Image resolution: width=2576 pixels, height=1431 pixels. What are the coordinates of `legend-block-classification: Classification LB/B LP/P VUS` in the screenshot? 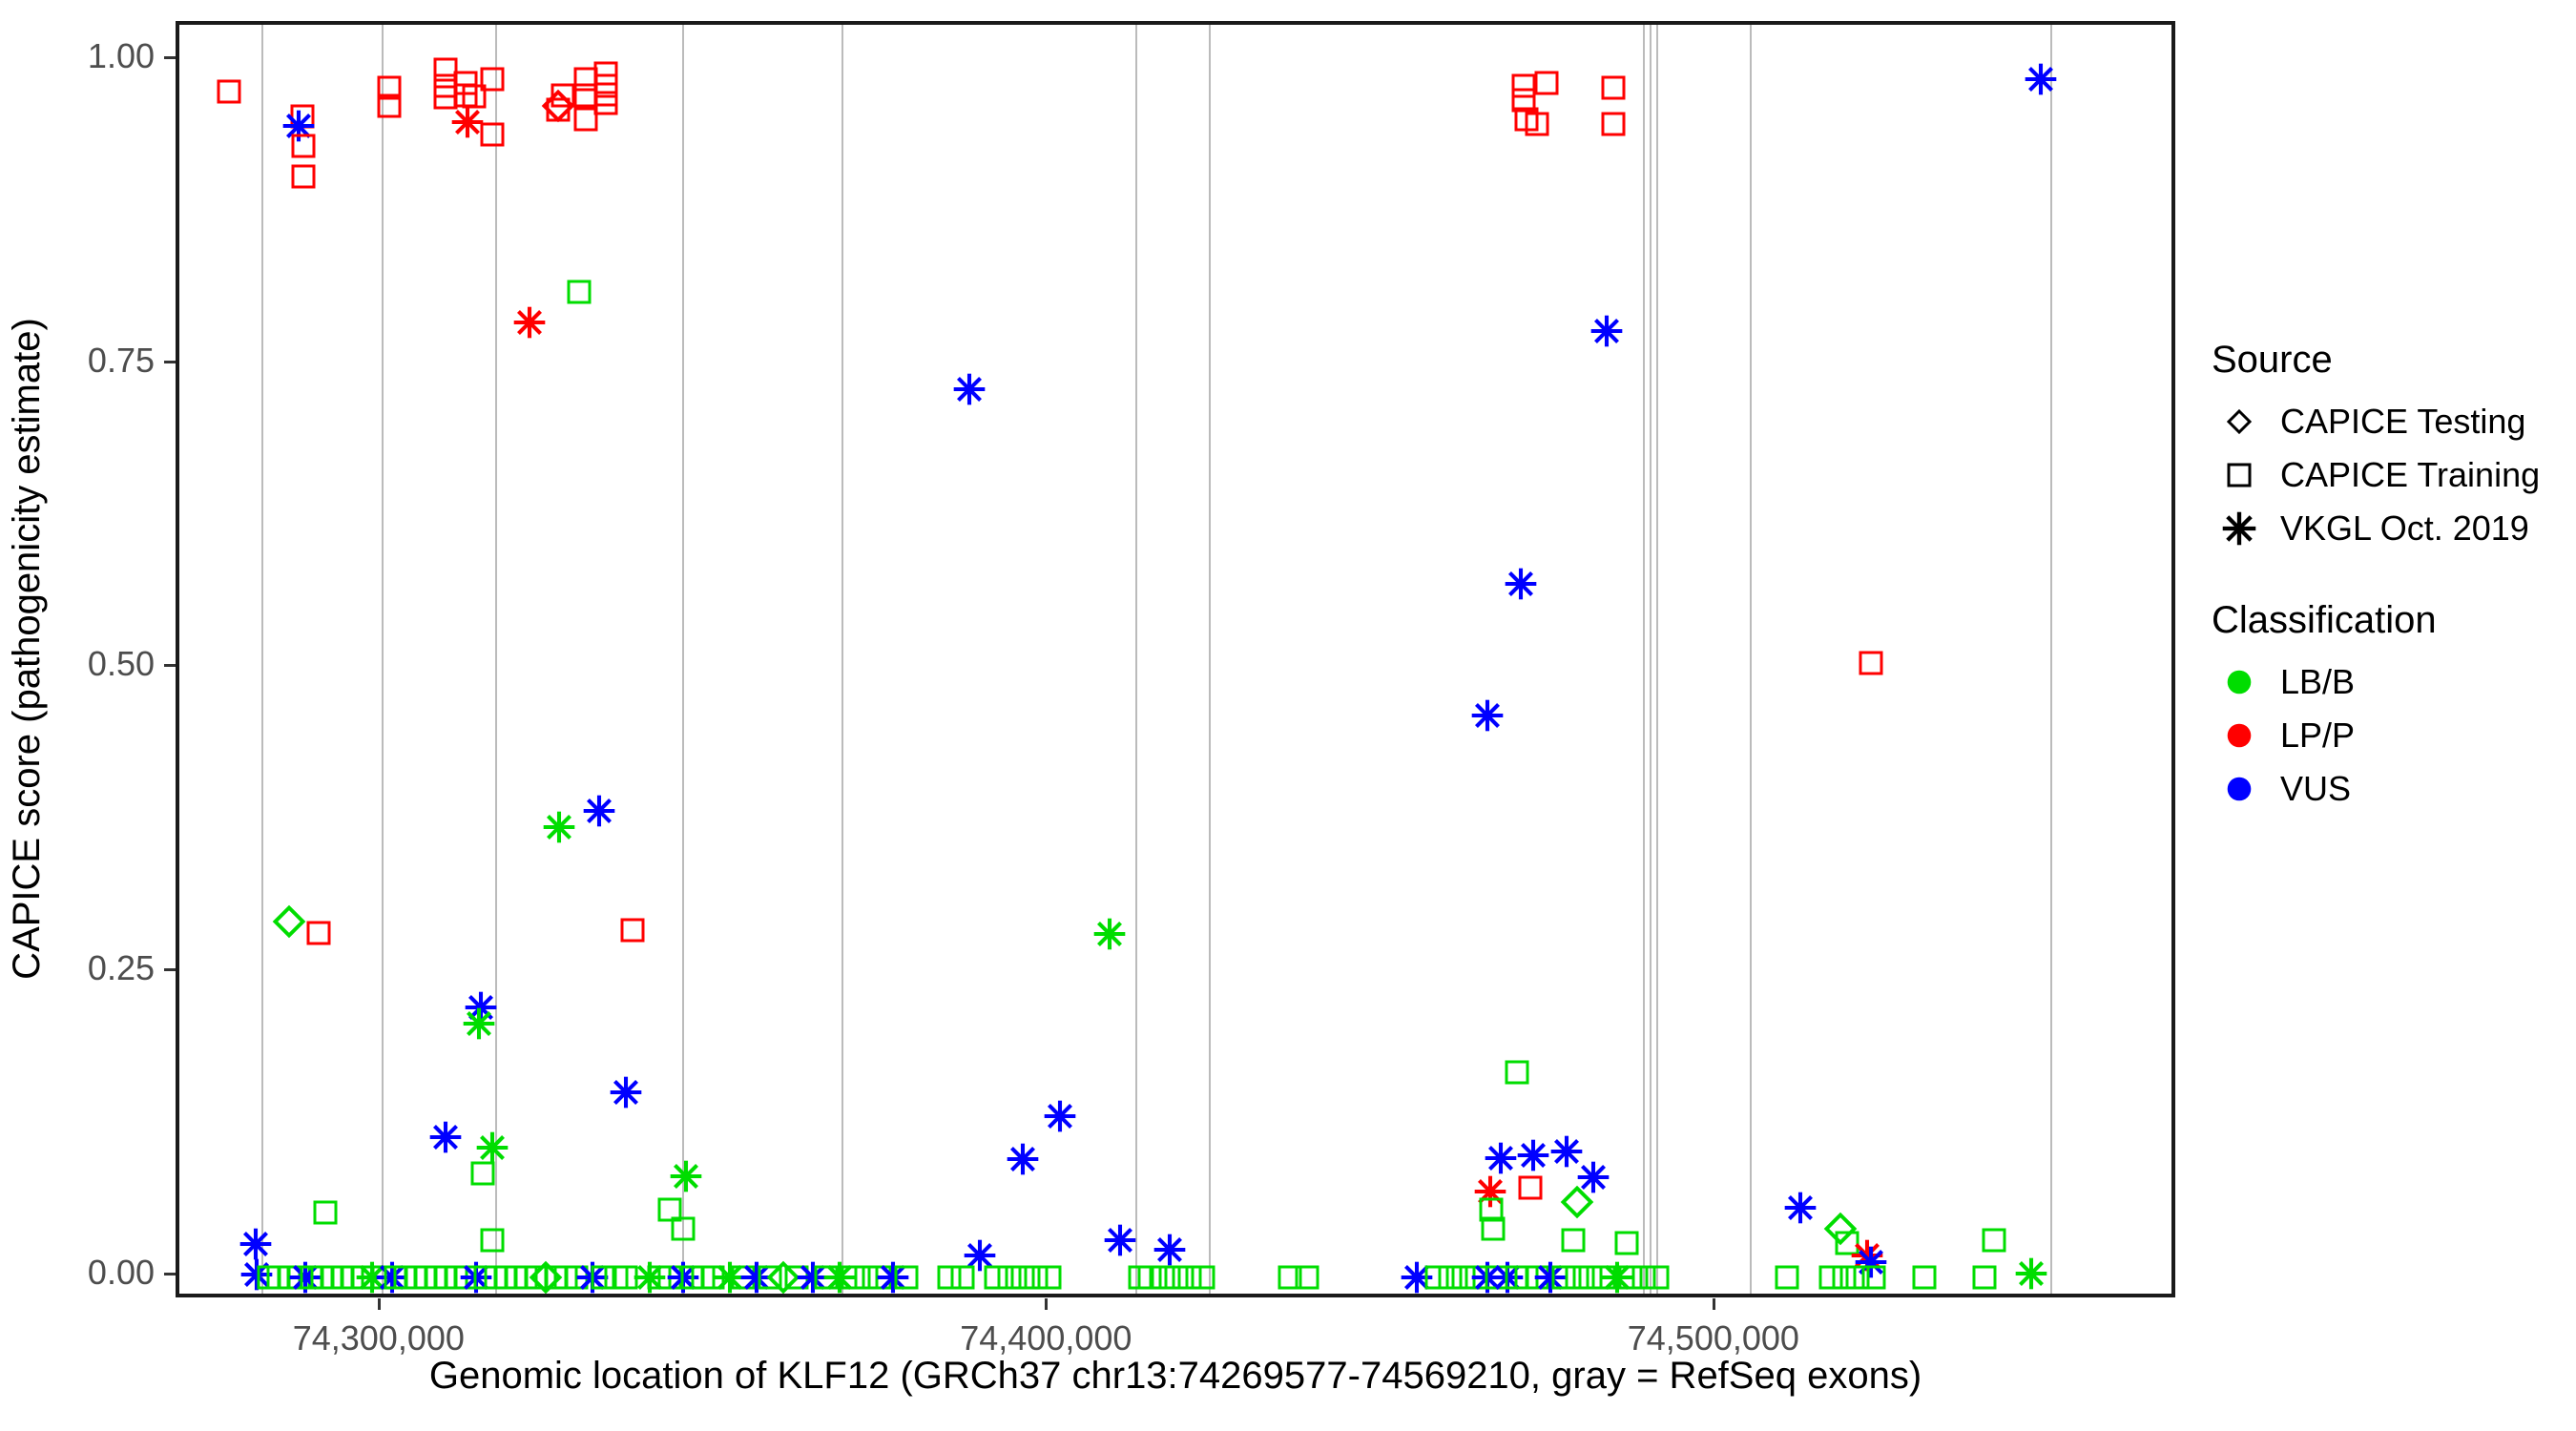 It's located at (2394, 707).